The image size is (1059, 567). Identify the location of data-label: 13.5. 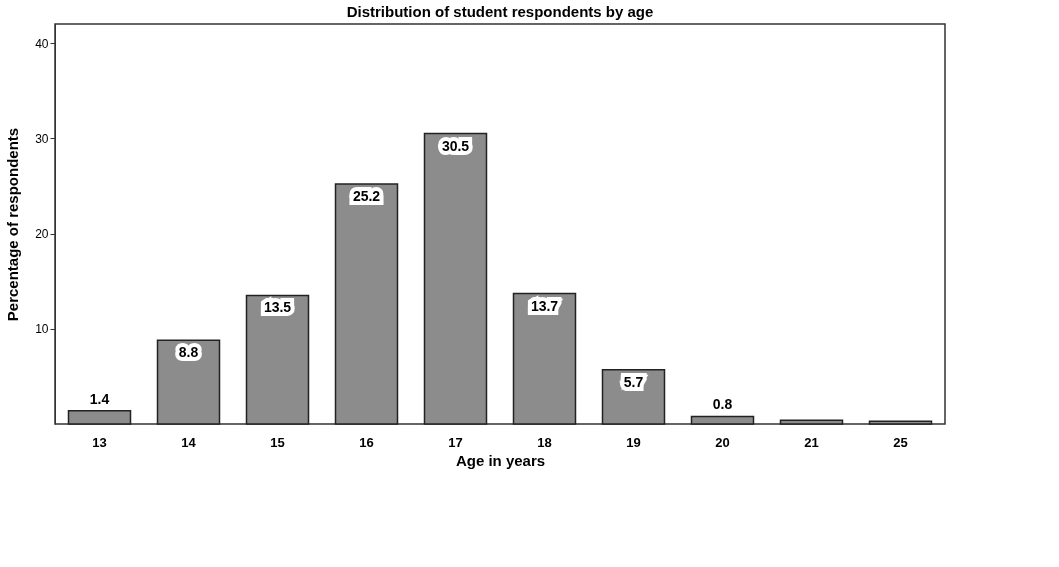
(277, 307).